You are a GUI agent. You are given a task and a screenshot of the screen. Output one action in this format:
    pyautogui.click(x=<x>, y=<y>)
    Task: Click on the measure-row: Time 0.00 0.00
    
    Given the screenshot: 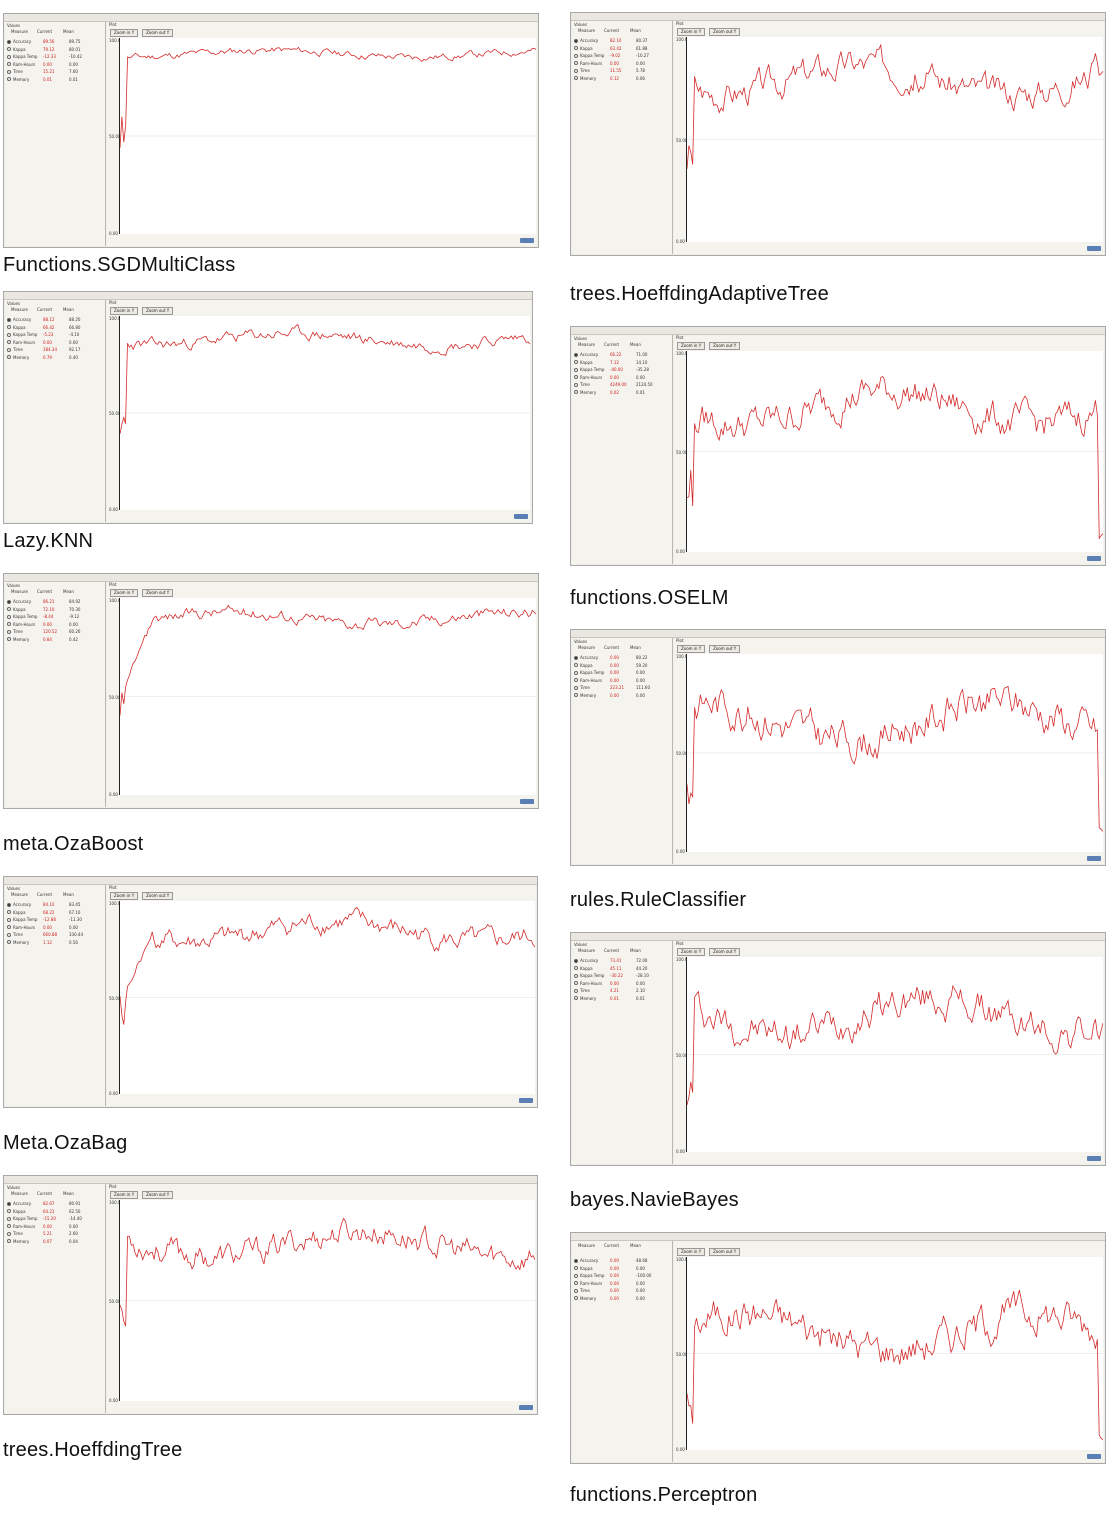 What is the action you would take?
    pyautogui.click(x=621, y=1291)
    